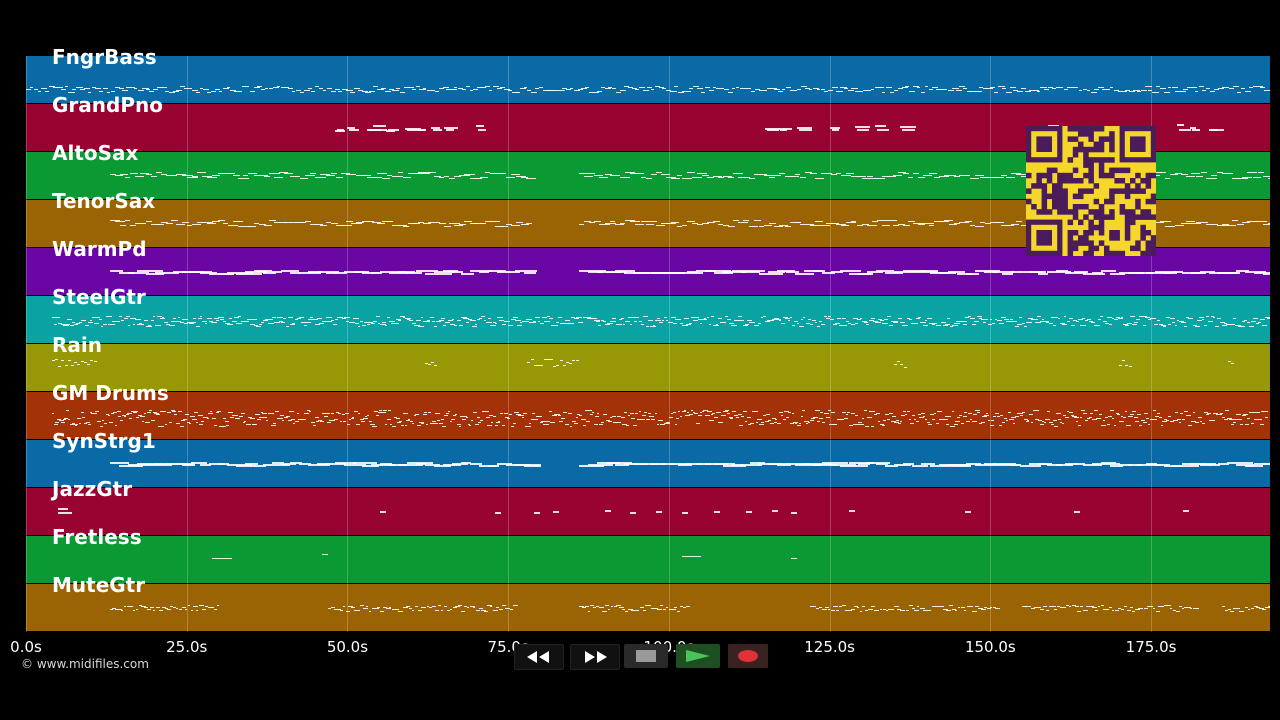 Image resolution: width=1280 pixels, height=720 pixels. I want to click on stop-button, so click(646, 656).